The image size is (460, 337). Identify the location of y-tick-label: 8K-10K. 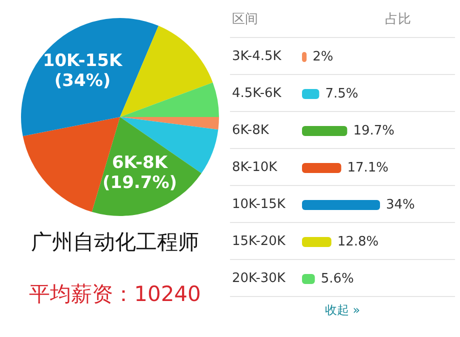
(255, 167).